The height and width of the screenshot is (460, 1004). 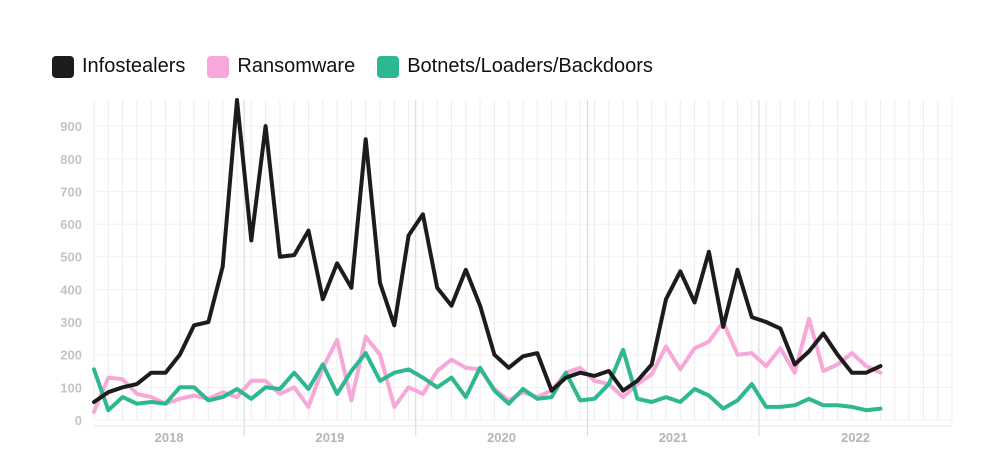 What do you see at coordinates (71, 159) in the screenshot?
I see `y-tick-label: 800` at bounding box center [71, 159].